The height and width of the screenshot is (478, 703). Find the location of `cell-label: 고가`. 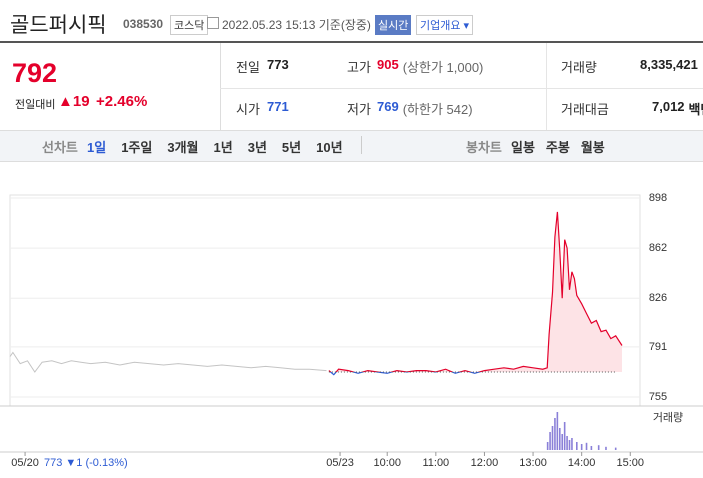

cell-label: 고가 is located at coordinates (359, 67).